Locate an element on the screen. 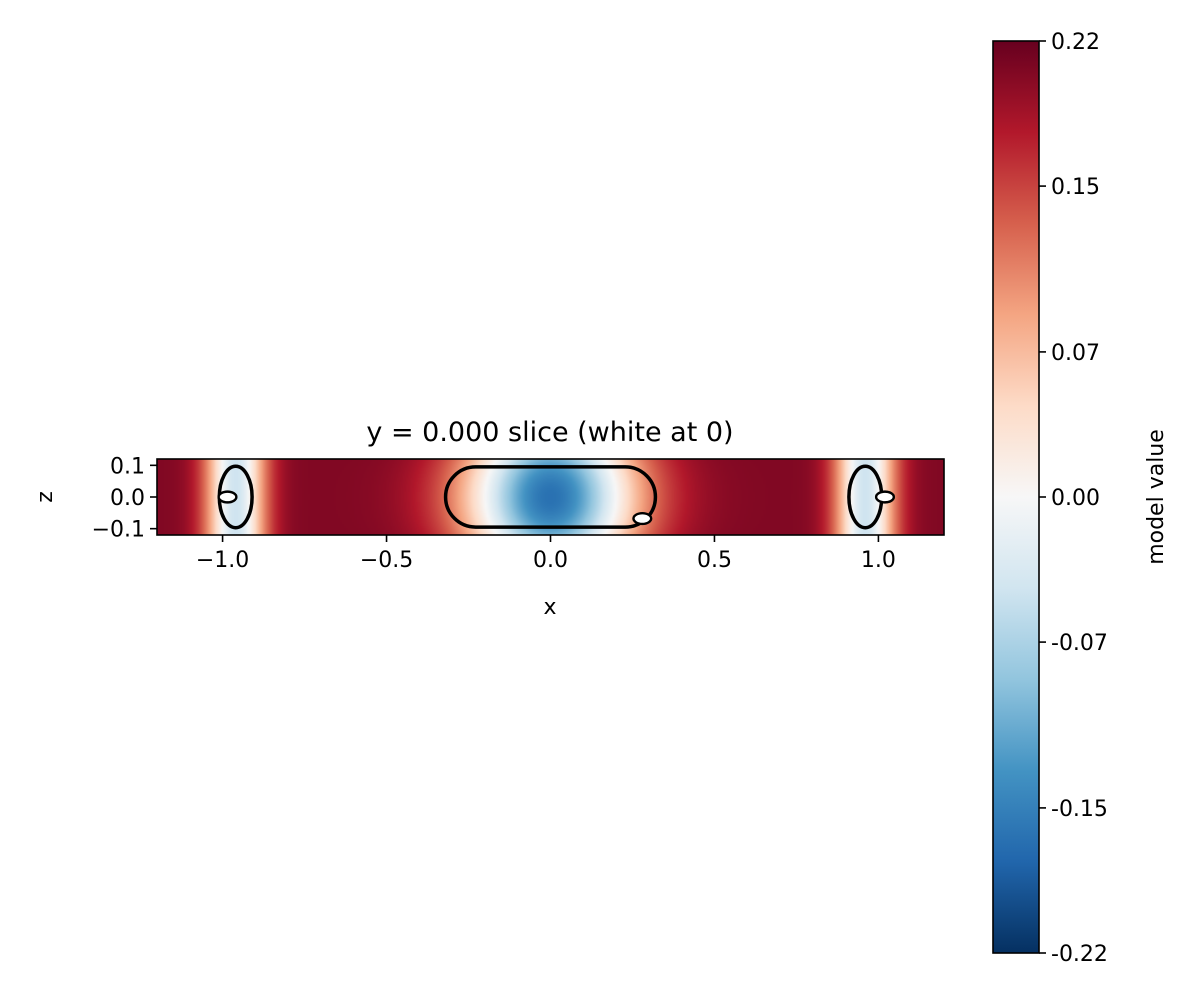 The height and width of the screenshot is (1000, 1200). x-ticks: −1.0 −0.5 0.0 0.5 1.0 is located at coordinates (546, 554).